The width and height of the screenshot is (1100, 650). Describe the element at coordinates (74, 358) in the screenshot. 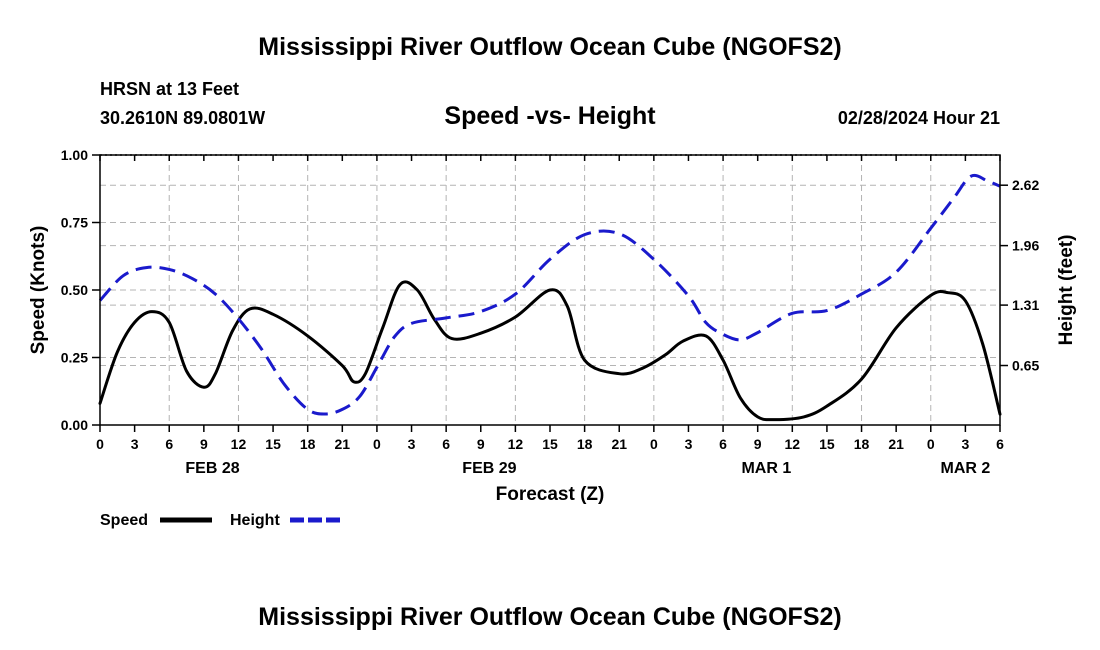

I see `y-tick-label: 0.25` at that location.